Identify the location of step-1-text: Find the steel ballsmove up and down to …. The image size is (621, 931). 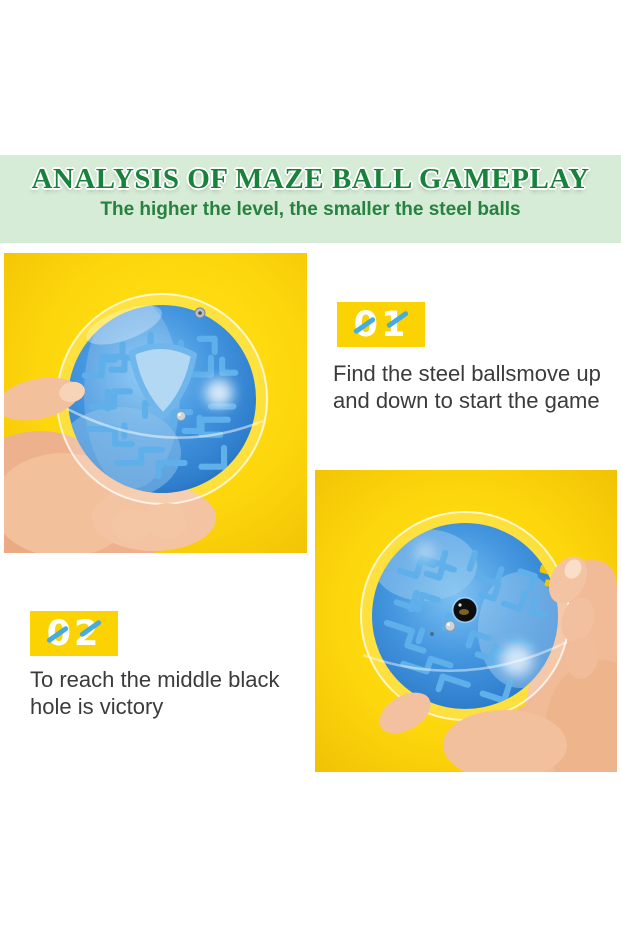
(467, 387).